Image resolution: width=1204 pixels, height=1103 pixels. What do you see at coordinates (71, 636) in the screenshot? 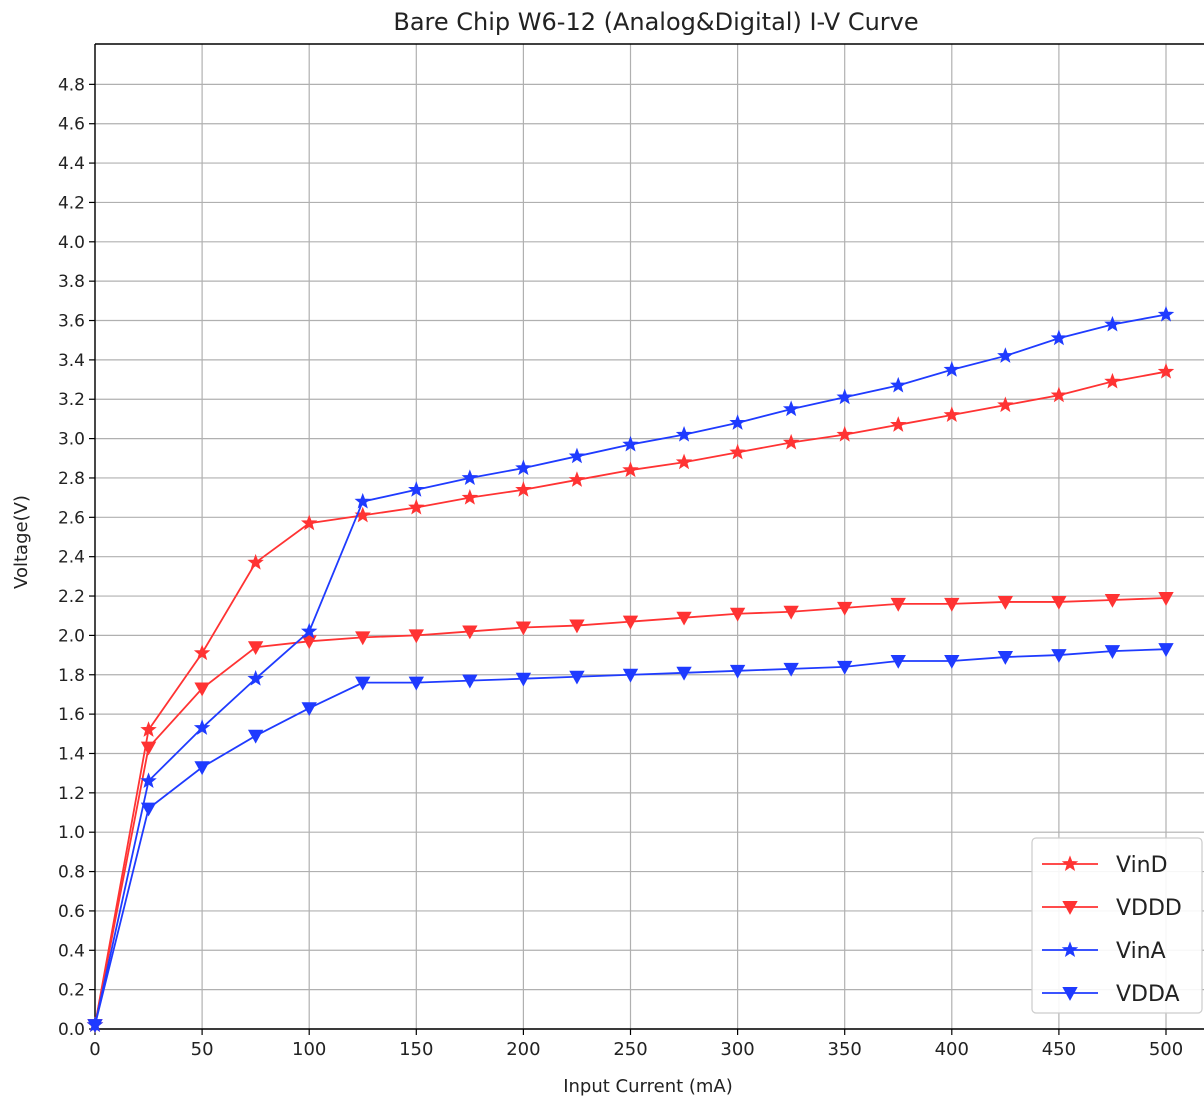
I see `y-tick-label: 2.0` at bounding box center [71, 636].